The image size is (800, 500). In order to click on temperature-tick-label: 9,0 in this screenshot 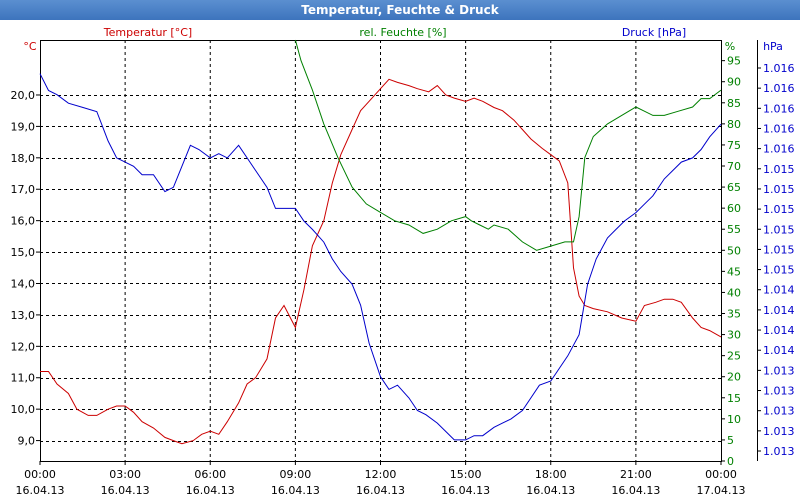, I will do `click(27, 441)`.